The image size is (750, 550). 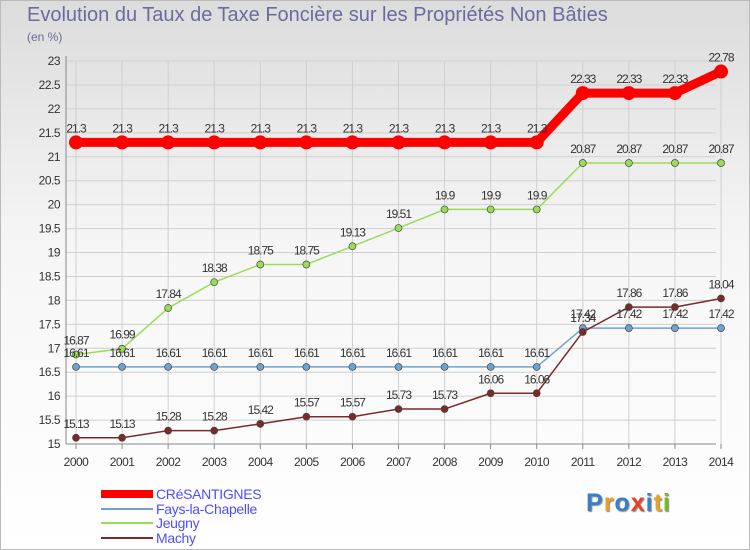 What do you see at coordinates (207, 508) in the screenshot?
I see `legend-label: Fays-la-Chapelle` at bounding box center [207, 508].